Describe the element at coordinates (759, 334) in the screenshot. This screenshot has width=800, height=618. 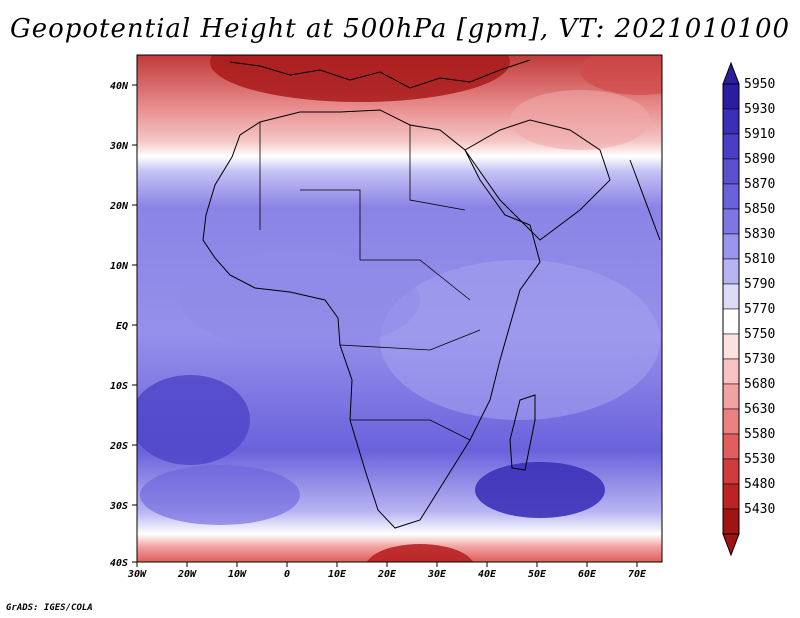
I see `colorbar-label: 5750` at that location.